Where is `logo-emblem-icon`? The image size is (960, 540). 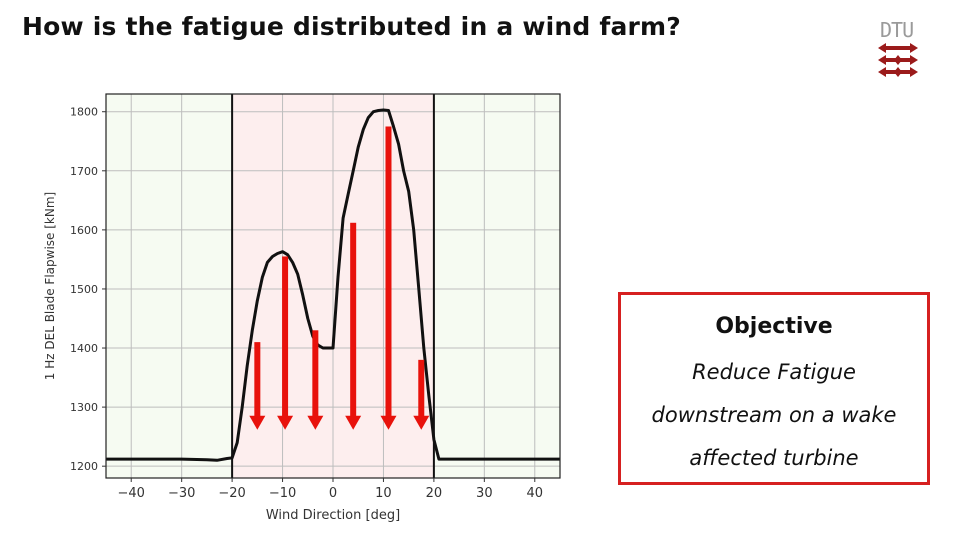 logo-emblem-icon is located at coordinates (898, 60).